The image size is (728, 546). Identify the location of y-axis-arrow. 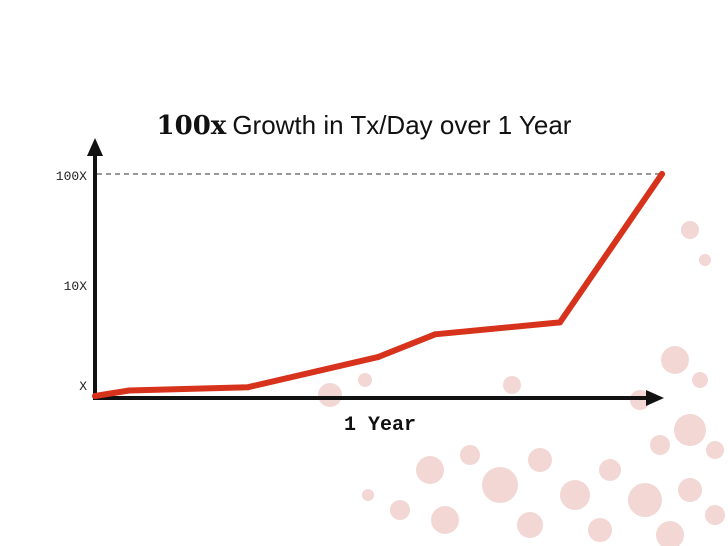
(95, 147).